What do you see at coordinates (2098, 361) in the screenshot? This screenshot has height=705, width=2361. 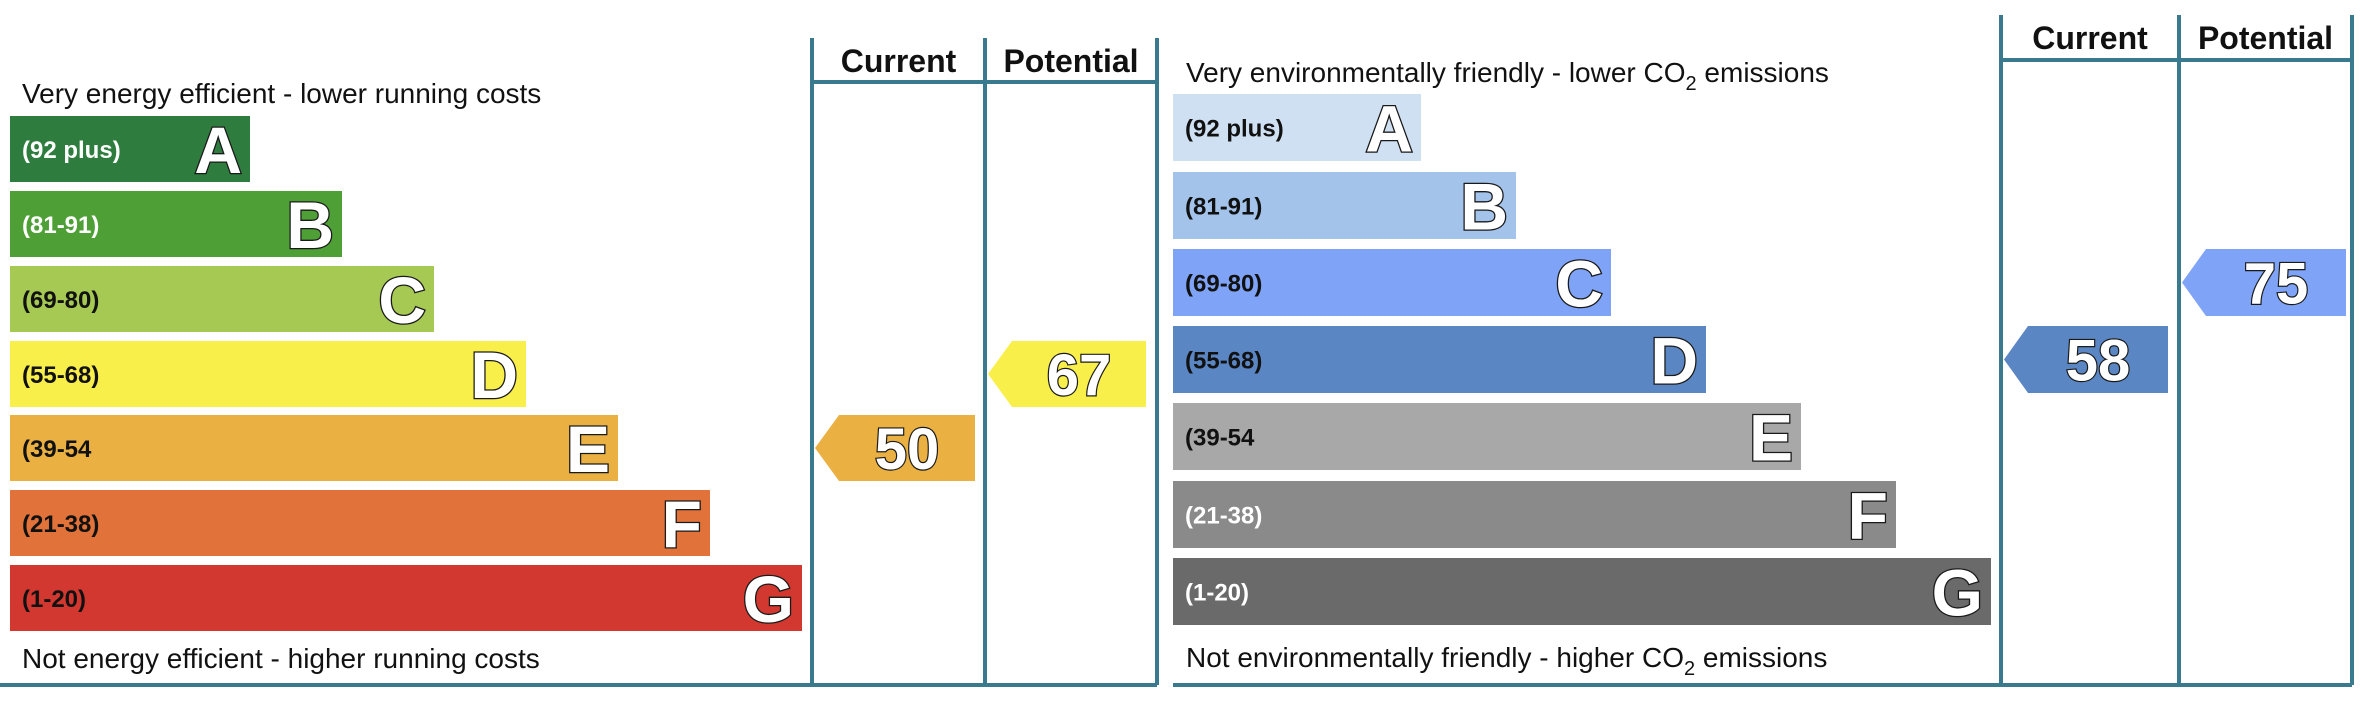 I see `co2-current-rating-value: 58` at bounding box center [2098, 361].